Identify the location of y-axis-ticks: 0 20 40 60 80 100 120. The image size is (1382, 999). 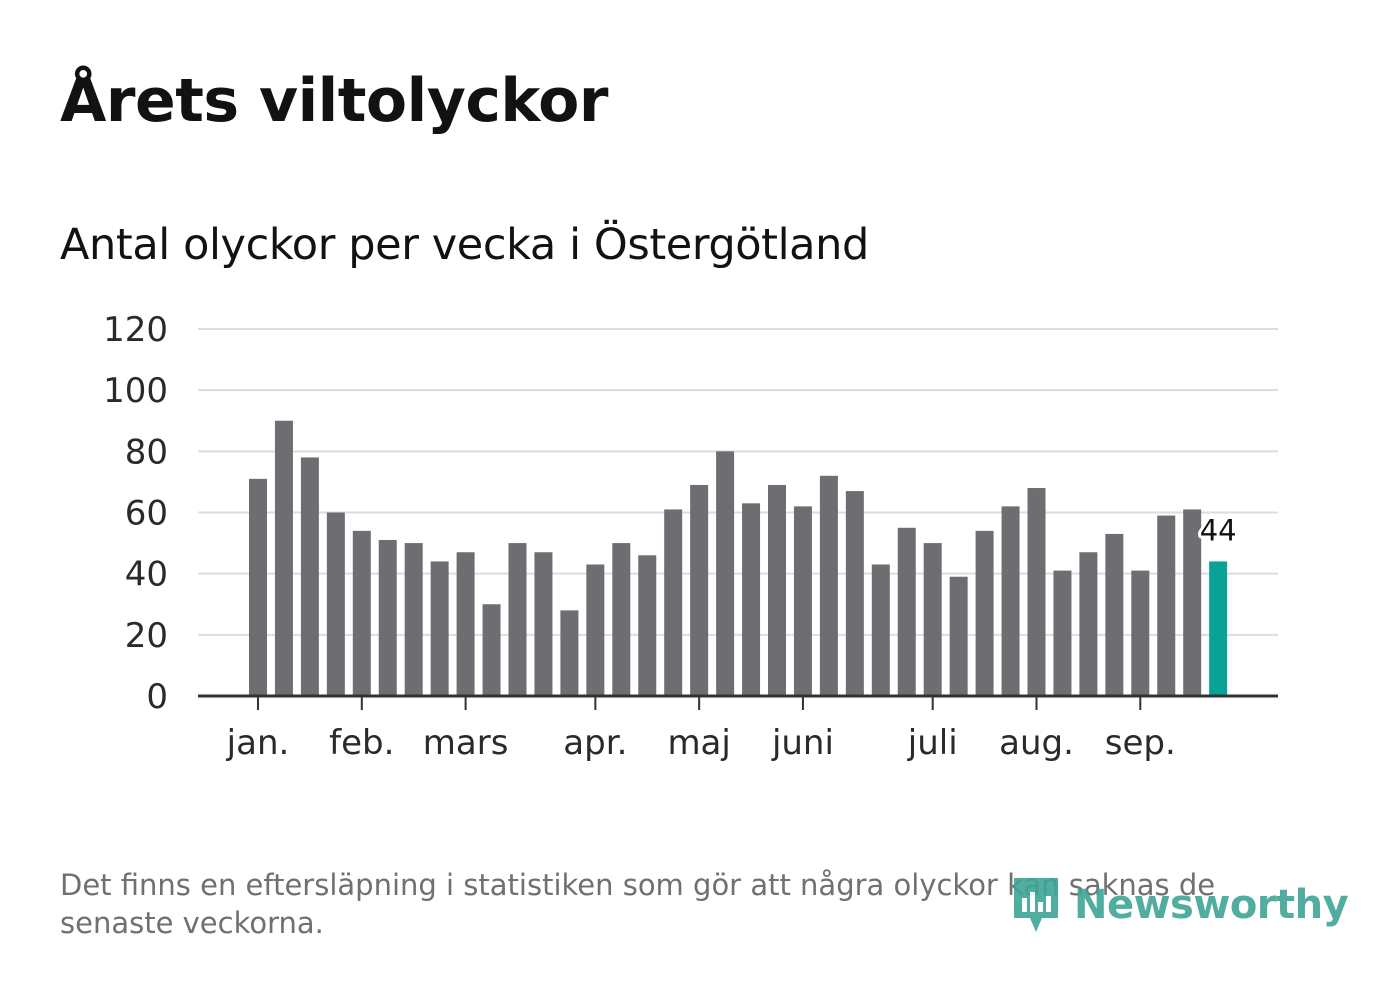
(135, 513).